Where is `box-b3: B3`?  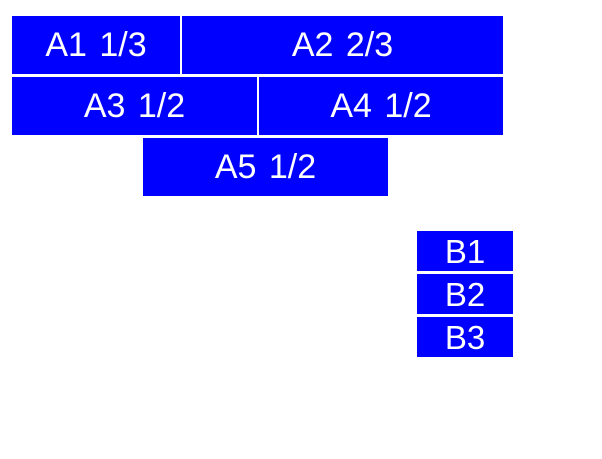
box-b3: B3 is located at coordinates (465, 337).